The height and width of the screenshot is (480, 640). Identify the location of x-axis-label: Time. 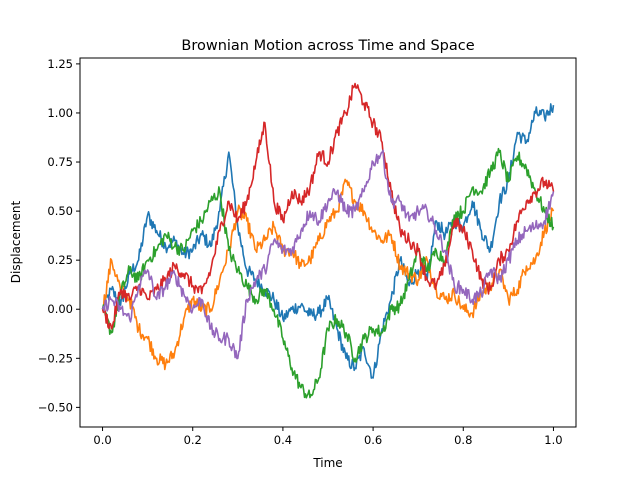
(327, 463).